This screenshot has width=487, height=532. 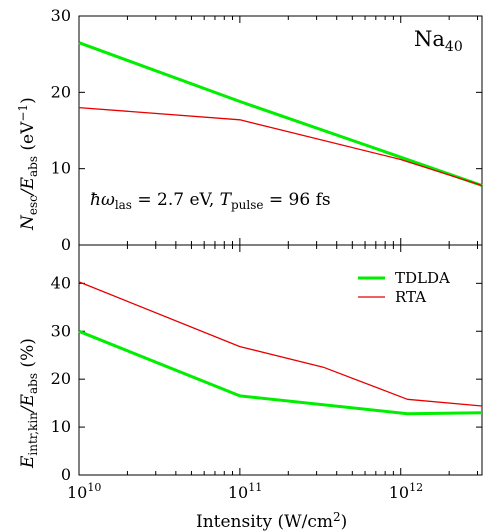 I want to click on series-line-rta, so click(x=280, y=146).